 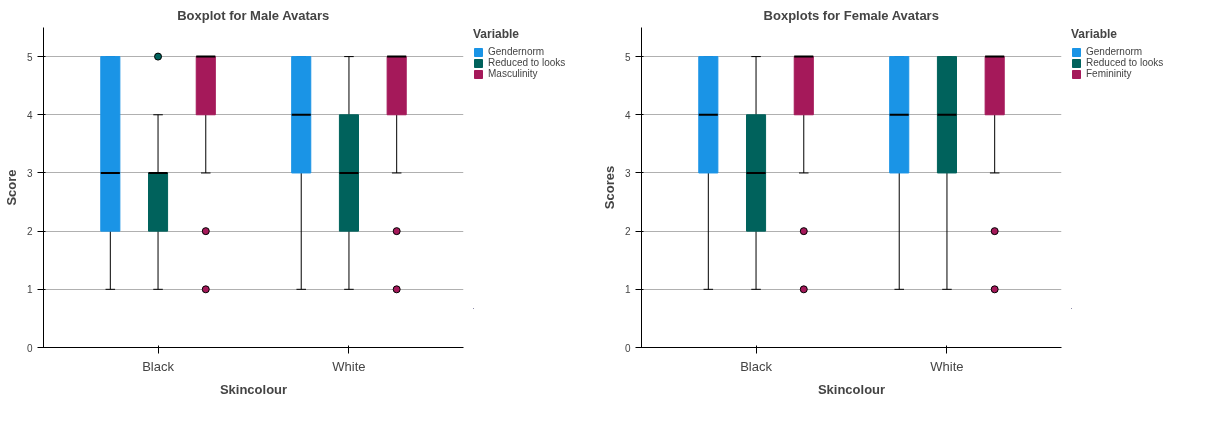 What do you see at coordinates (851, 15) in the screenshot?
I see `chart-title: Boxplots for Female Avatars` at bounding box center [851, 15].